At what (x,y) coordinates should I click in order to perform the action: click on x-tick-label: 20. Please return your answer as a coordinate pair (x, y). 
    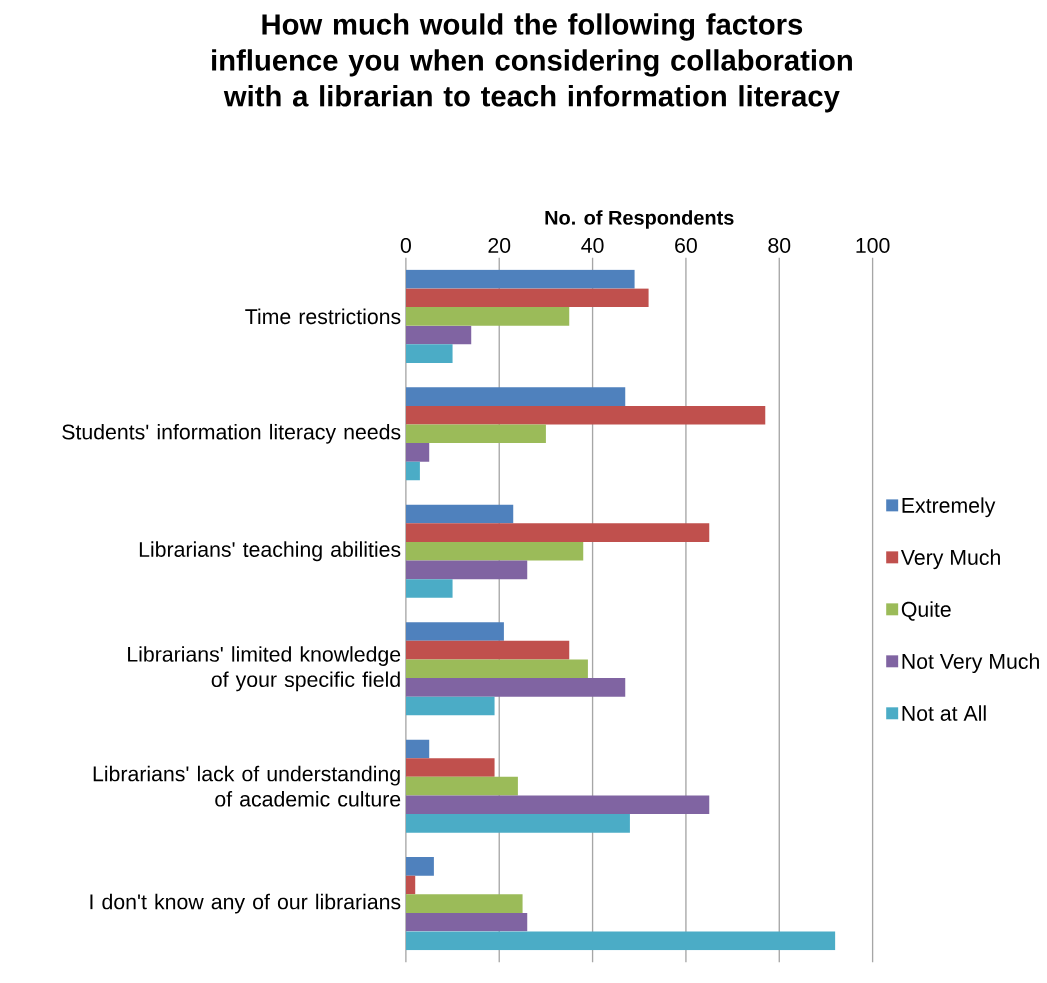
    Looking at the image, I should click on (499, 245).